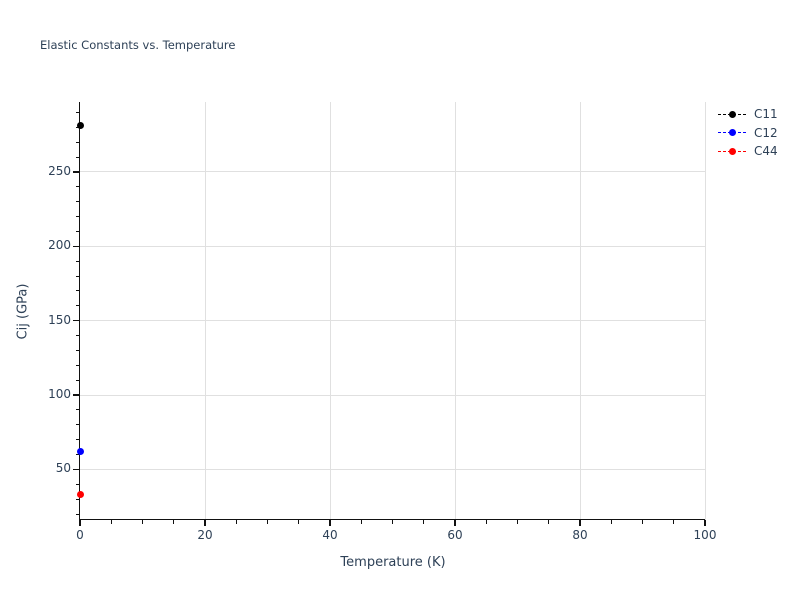  Describe the element at coordinates (766, 132) in the screenshot. I see `legend-label: C12` at that location.